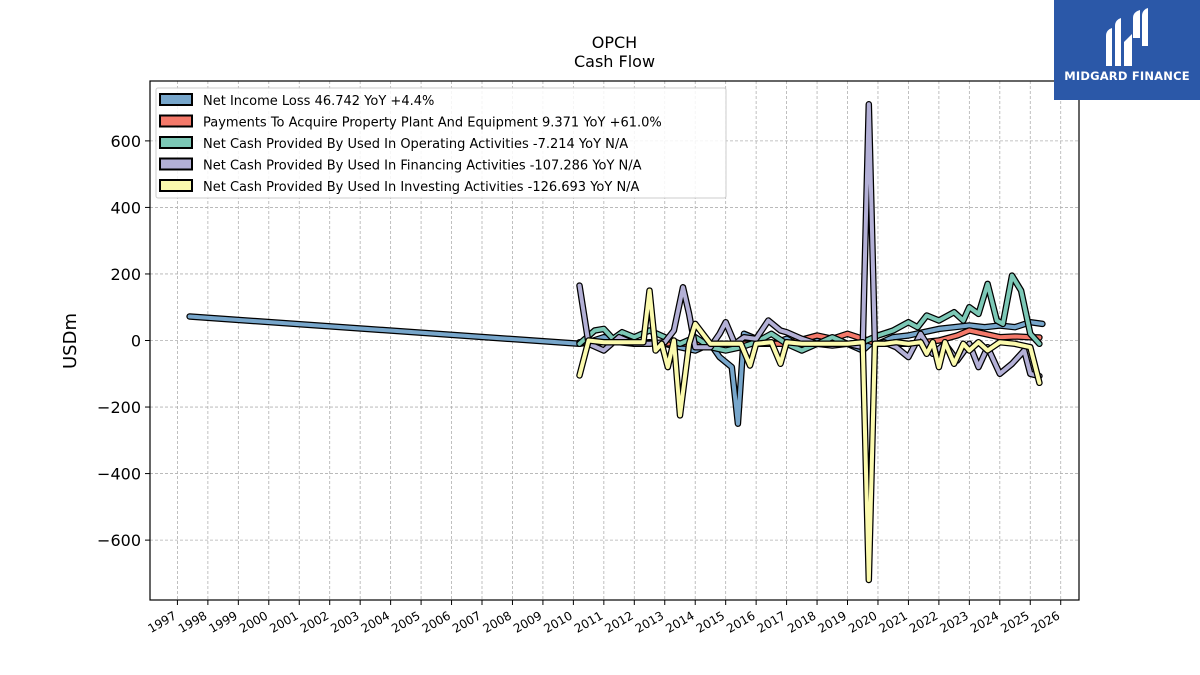 This screenshot has width=1200, height=675. What do you see at coordinates (222, 621) in the screenshot?
I see `x-tick-label: 1999` at bounding box center [222, 621].